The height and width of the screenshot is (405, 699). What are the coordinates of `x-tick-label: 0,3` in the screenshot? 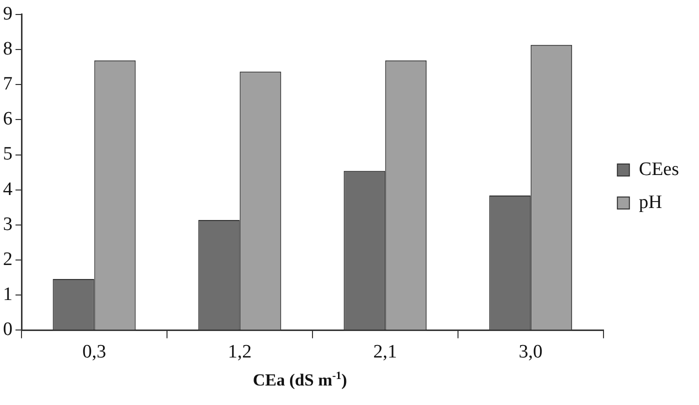 It's located at (94, 352).